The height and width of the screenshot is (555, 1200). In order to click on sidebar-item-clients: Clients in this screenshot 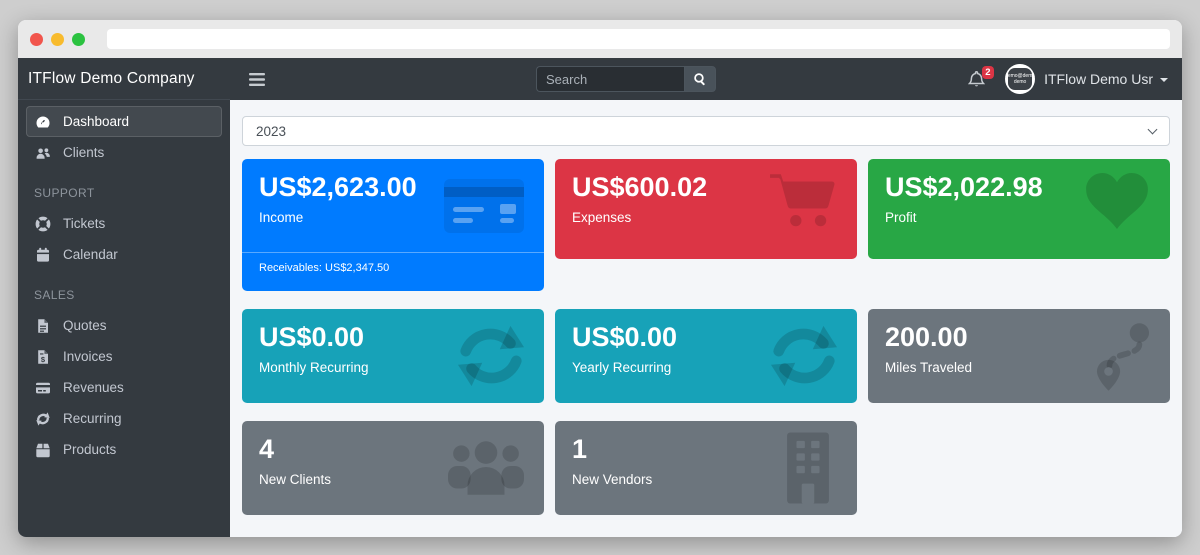, I will do `click(124, 152)`.